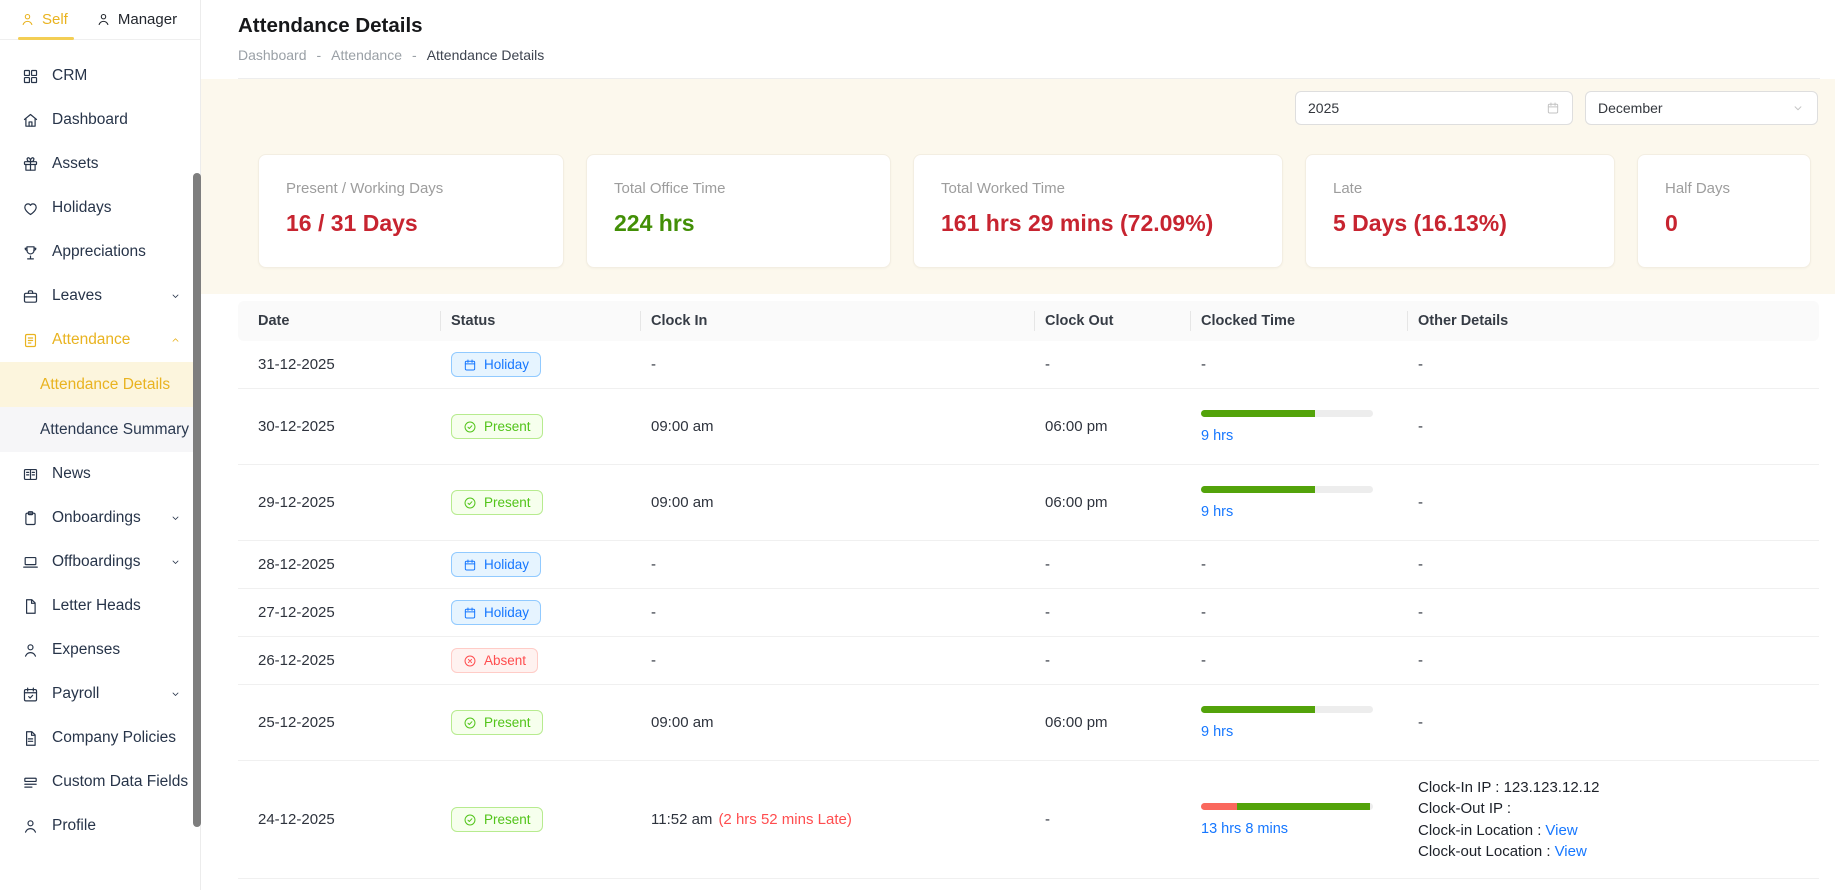 The image size is (1835, 890). What do you see at coordinates (175, 340) in the screenshot?
I see `chevron-up-icon` at bounding box center [175, 340].